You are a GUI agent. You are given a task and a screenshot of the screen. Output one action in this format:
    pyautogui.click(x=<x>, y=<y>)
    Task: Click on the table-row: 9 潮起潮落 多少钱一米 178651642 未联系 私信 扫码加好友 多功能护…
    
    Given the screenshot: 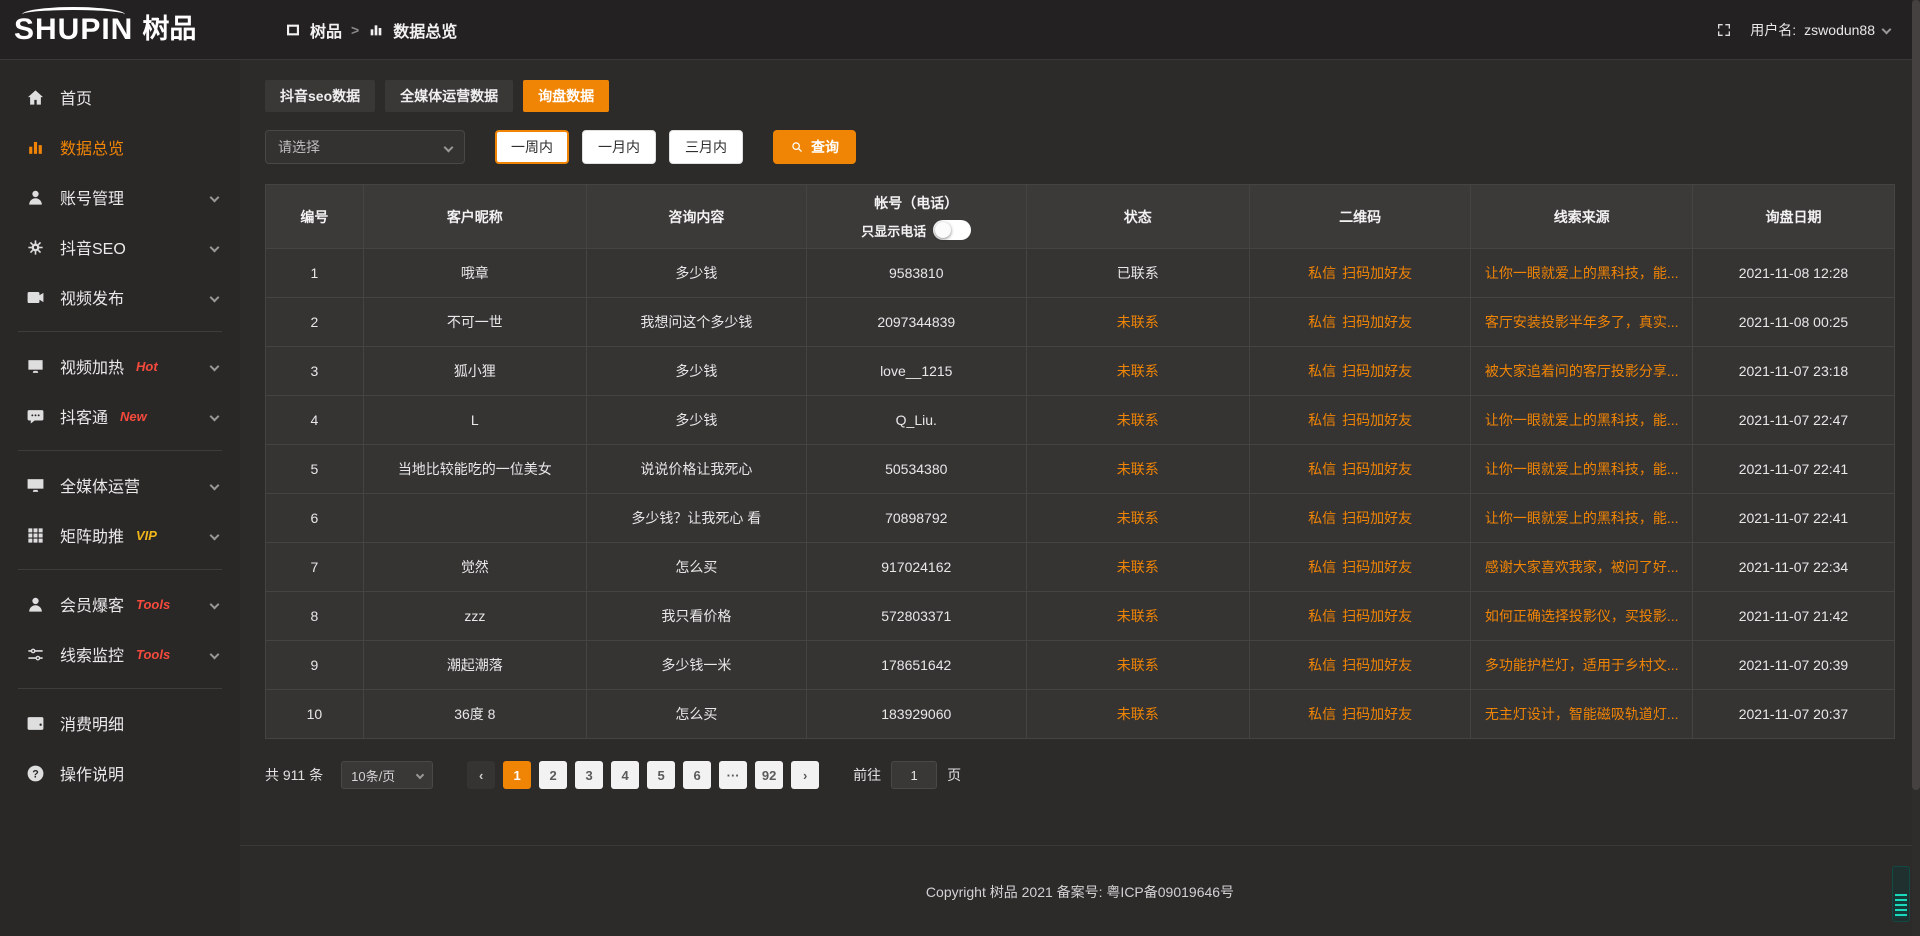 What is the action you would take?
    pyautogui.click(x=1080, y=665)
    